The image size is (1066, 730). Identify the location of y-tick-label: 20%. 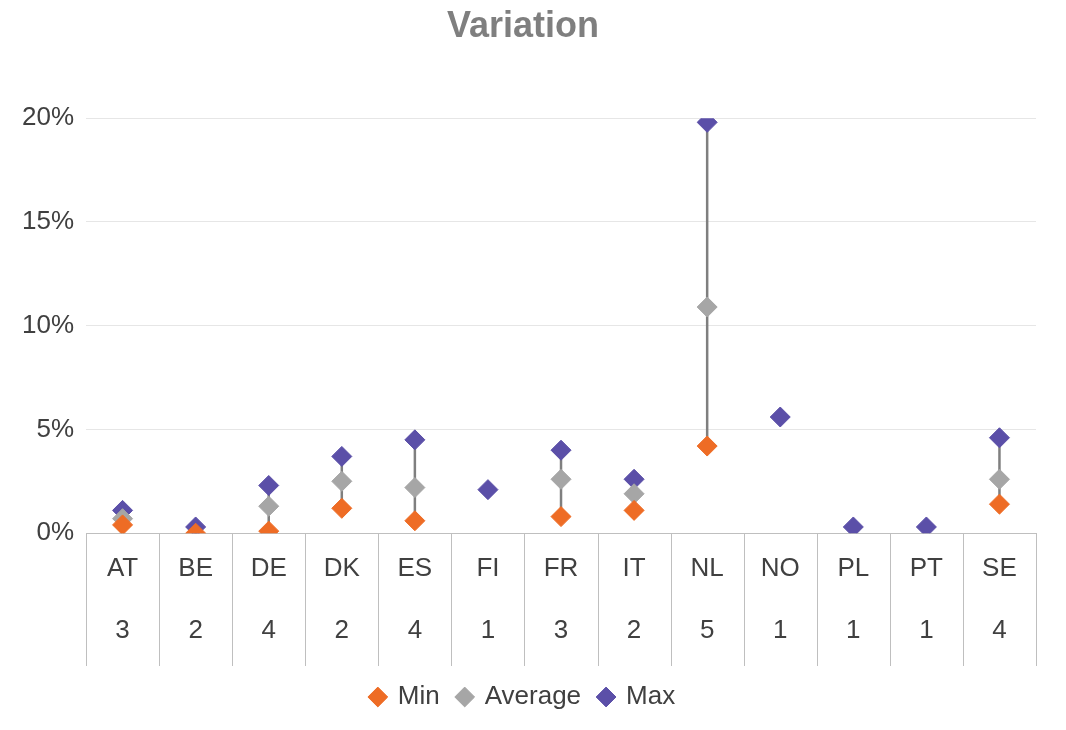
(48, 116).